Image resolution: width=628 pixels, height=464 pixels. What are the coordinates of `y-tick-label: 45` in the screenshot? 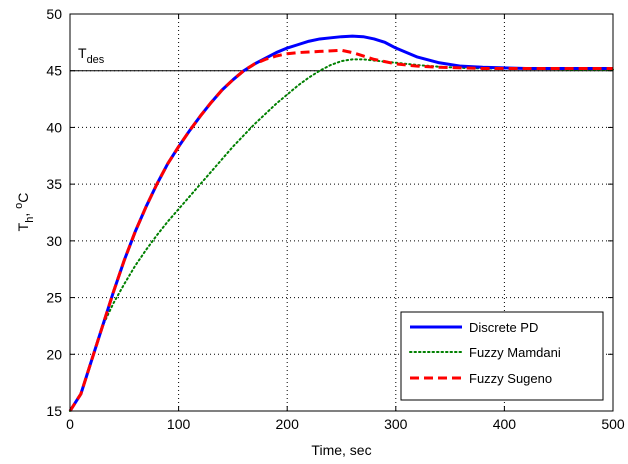 It's located at (54, 71).